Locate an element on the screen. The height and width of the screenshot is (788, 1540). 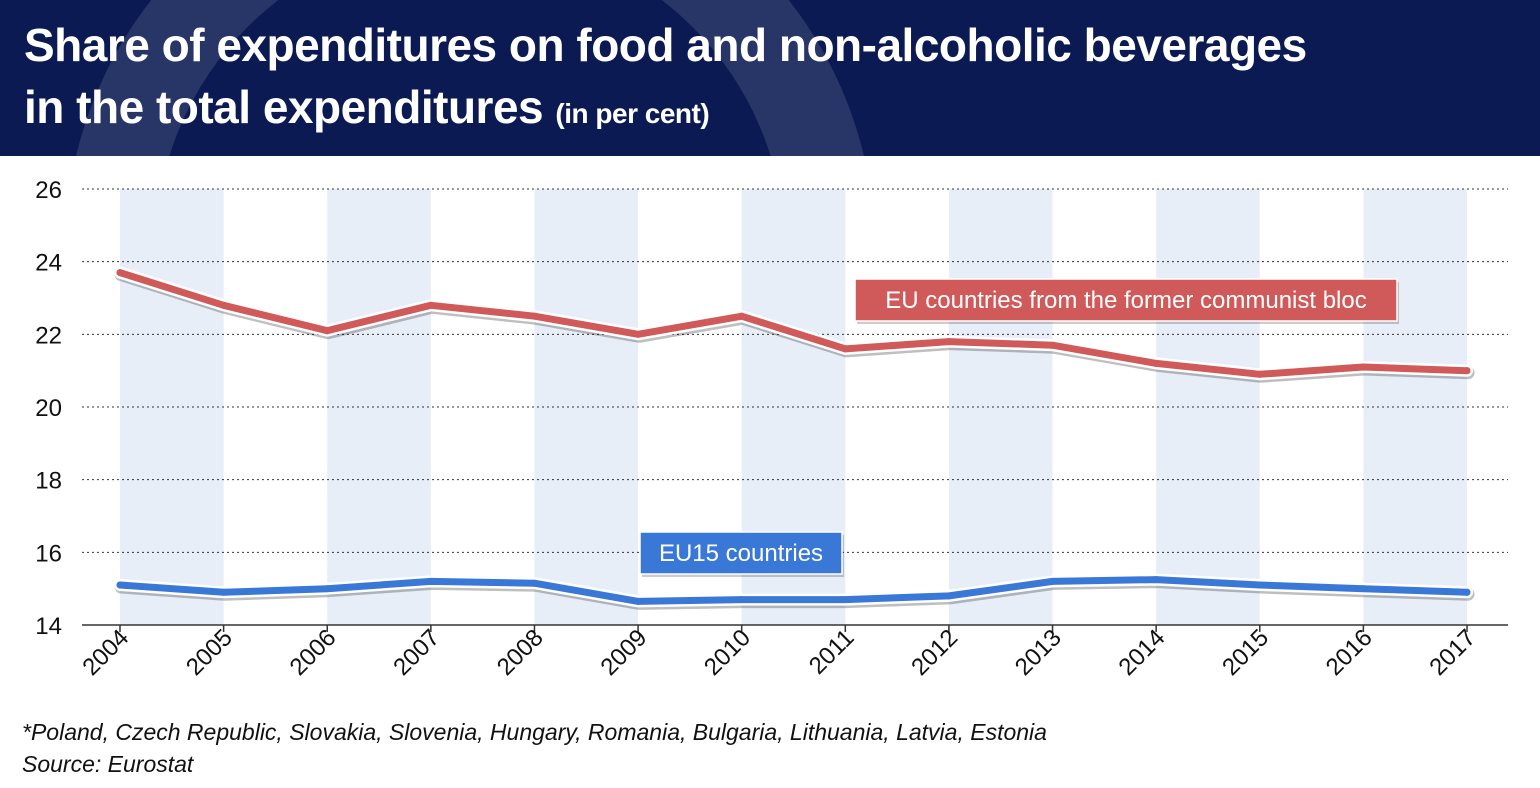
title-line-2: in the total expenditures (in per cent) is located at coordinates (665, 110).